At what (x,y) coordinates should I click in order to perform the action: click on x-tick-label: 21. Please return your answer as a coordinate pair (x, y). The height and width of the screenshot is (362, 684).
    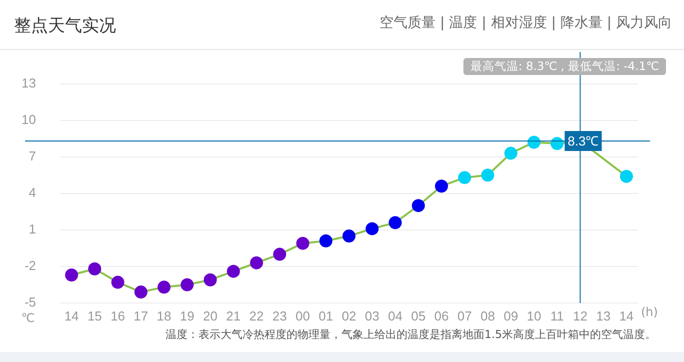
    Looking at the image, I should click on (233, 316).